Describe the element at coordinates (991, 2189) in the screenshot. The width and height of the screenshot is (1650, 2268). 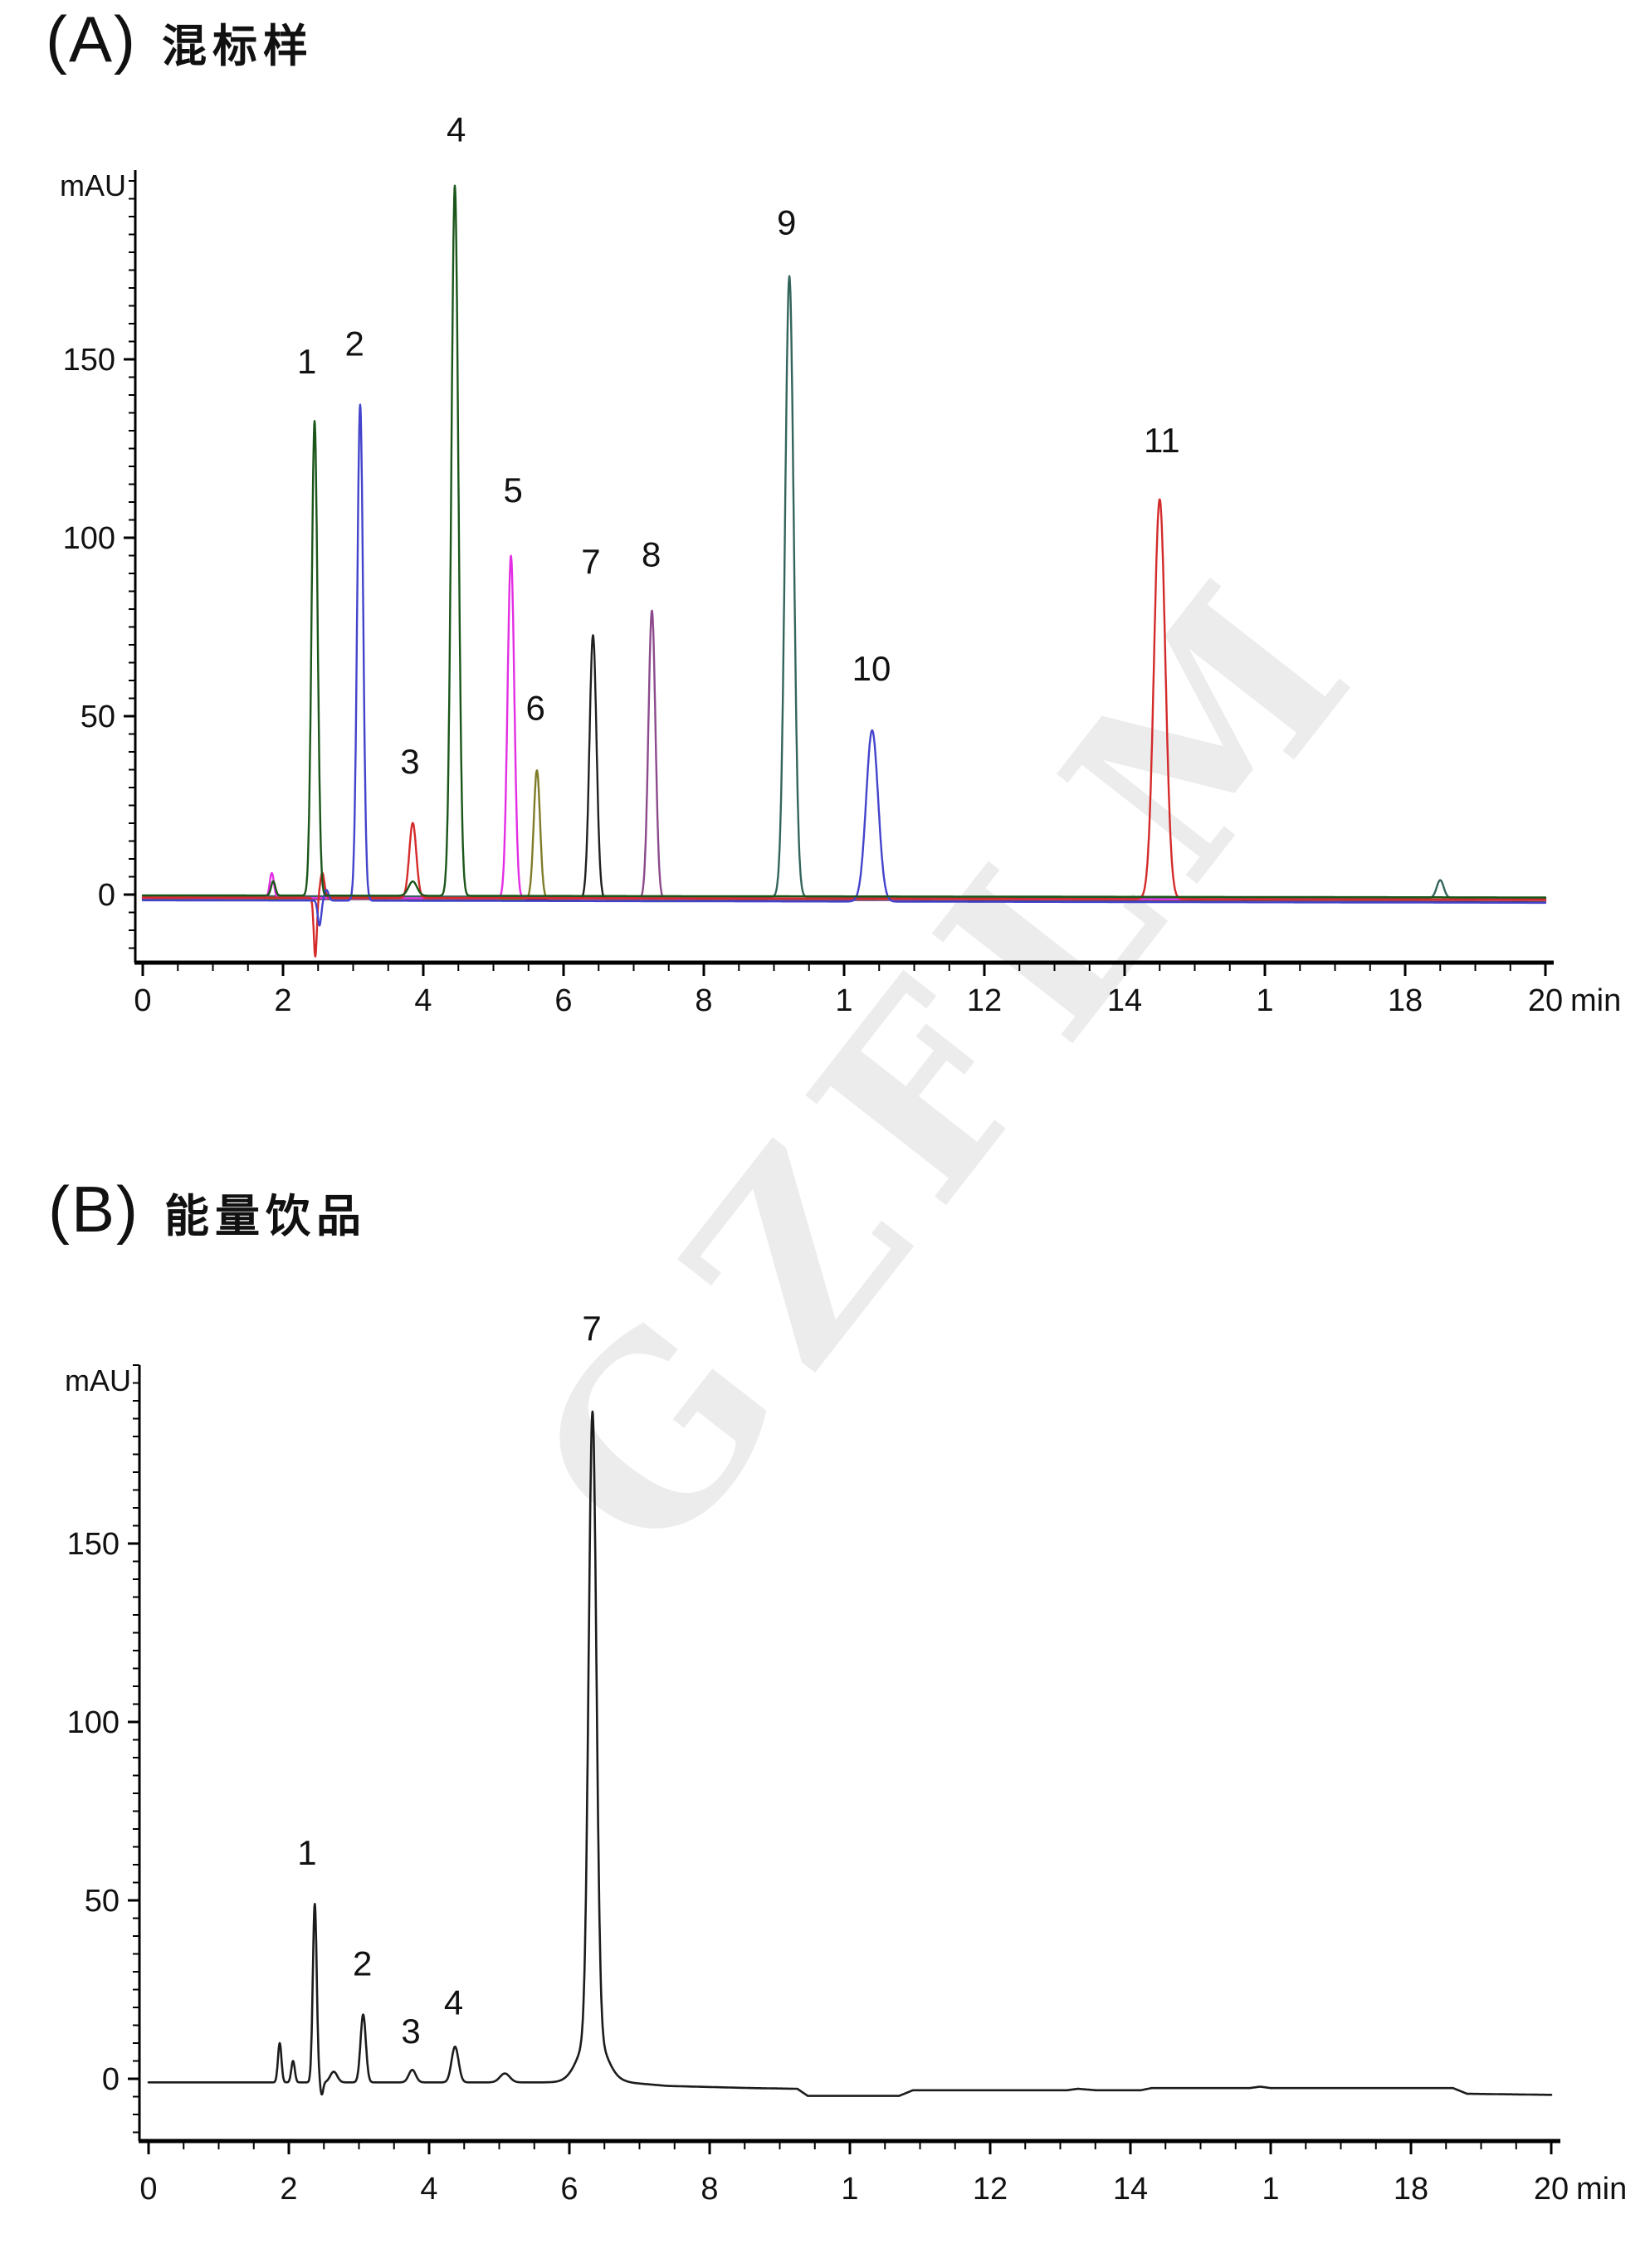
I see `x-tick-label-b: 12` at that location.